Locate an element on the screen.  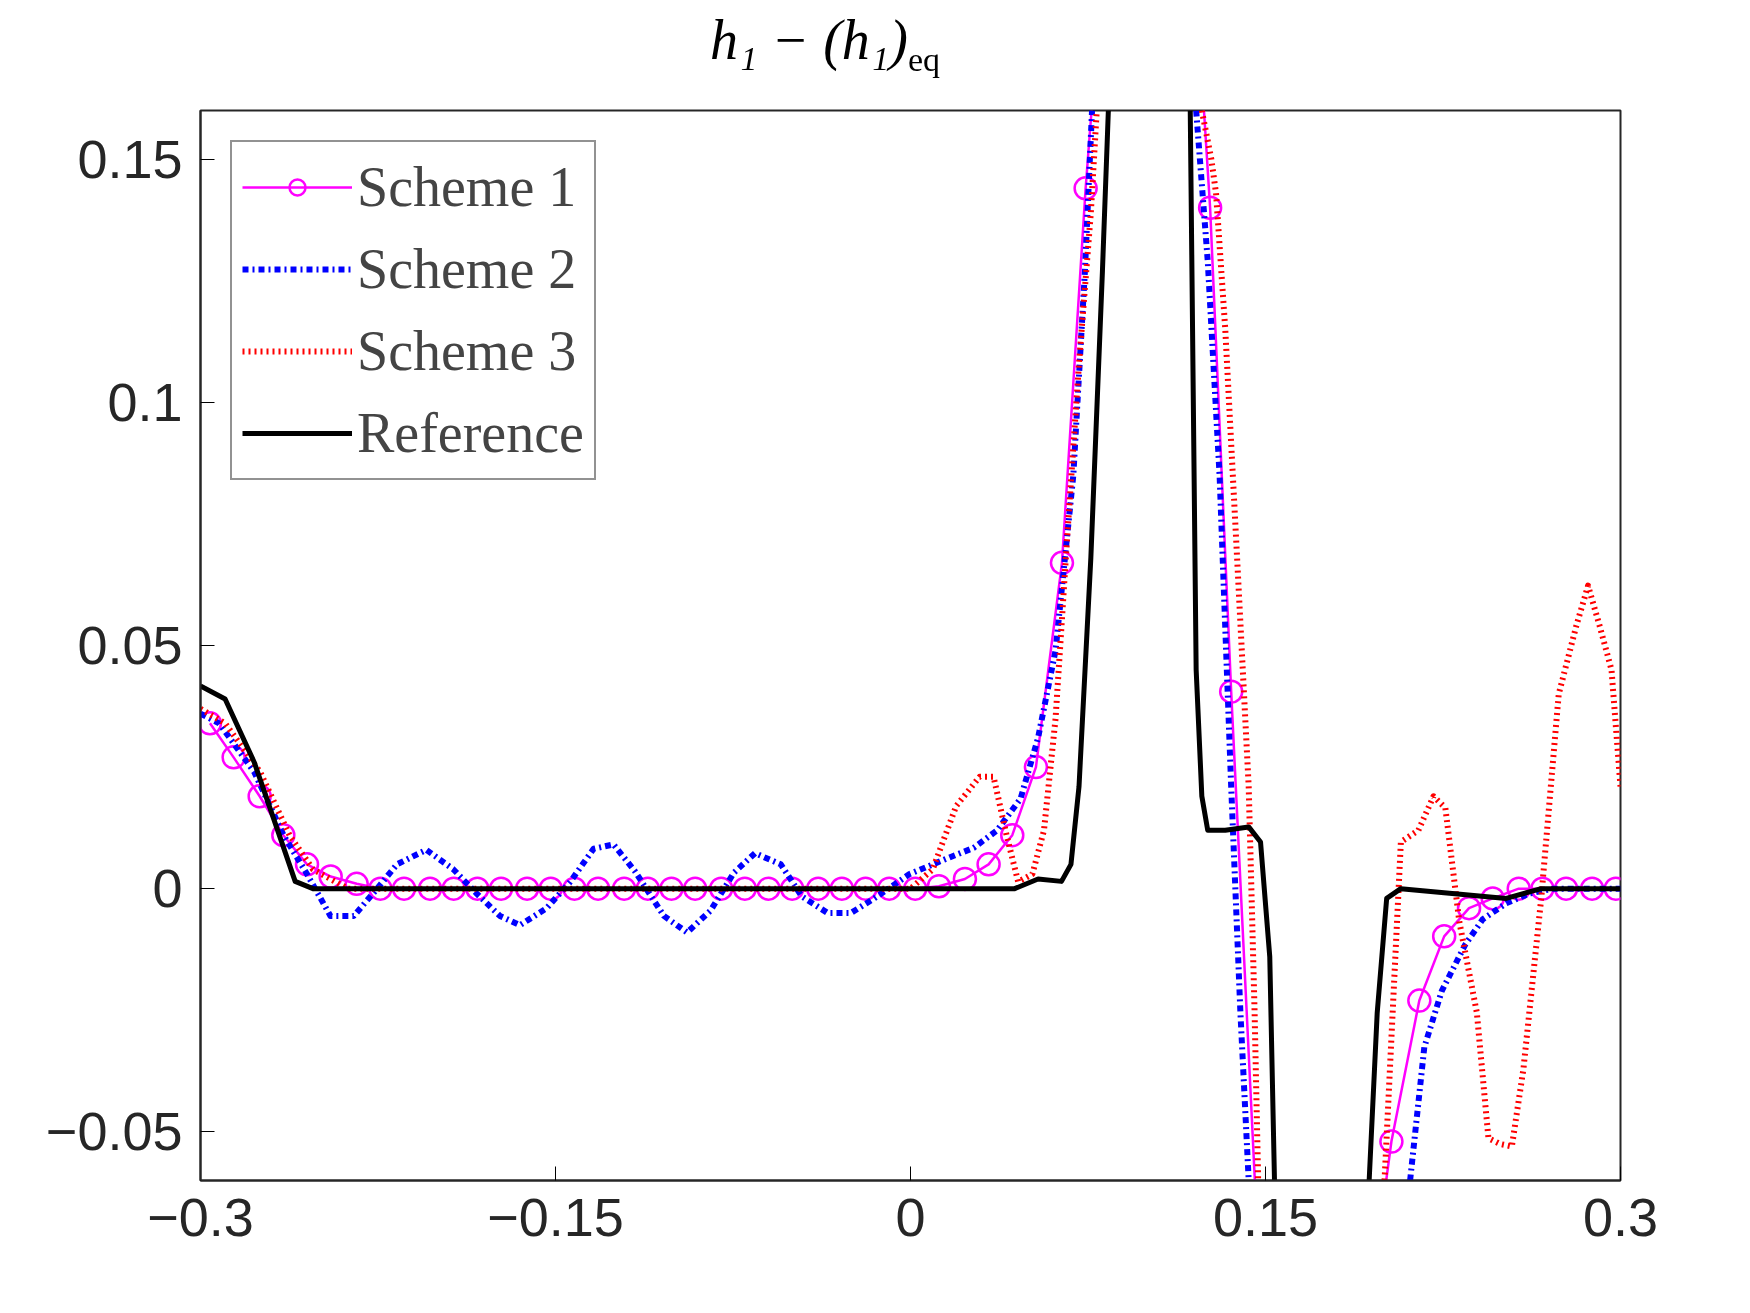
y-tick-label: −0.05 is located at coordinates (114, 1131).